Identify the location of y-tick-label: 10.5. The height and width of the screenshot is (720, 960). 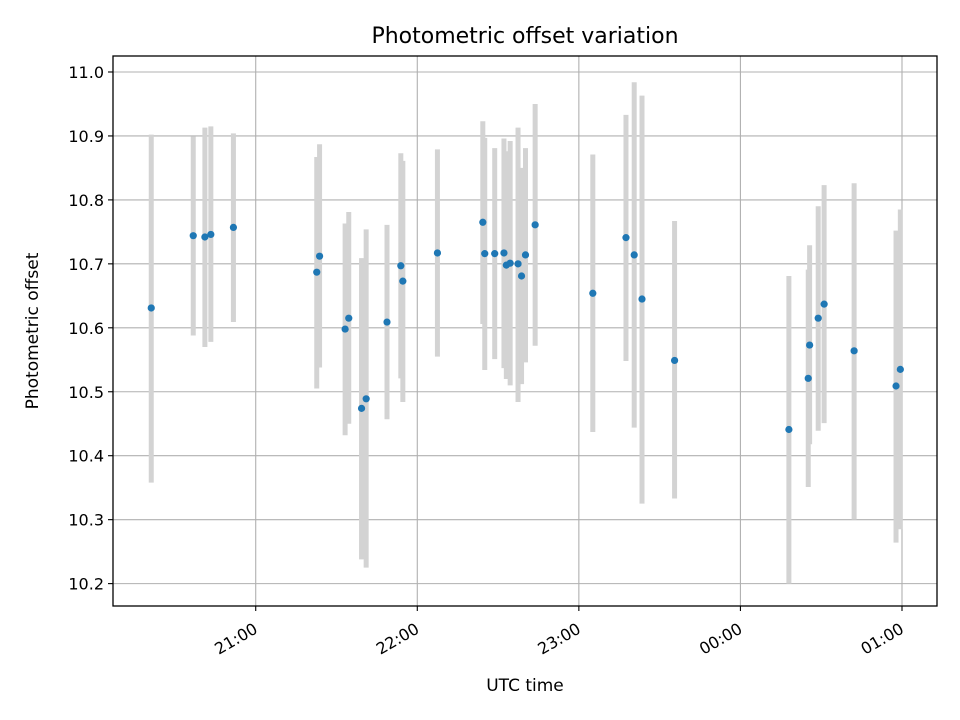
(86, 392).